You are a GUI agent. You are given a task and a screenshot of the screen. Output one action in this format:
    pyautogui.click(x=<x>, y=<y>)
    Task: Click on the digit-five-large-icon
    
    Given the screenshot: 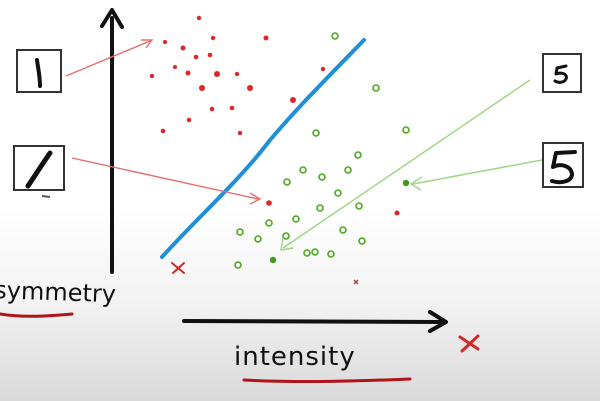 What is the action you would take?
    pyautogui.click(x=563, y=165)
    